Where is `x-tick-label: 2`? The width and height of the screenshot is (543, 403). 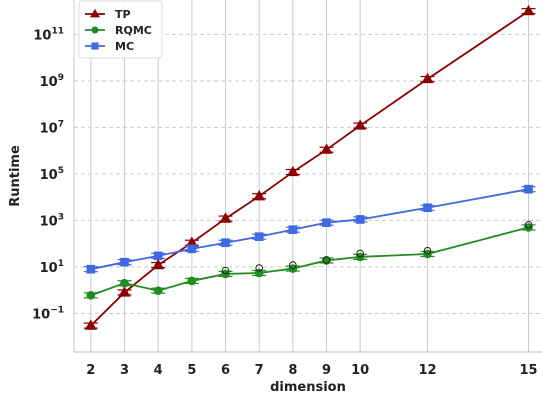 x-tick-label: 2 is located at coordinates (90, 370).